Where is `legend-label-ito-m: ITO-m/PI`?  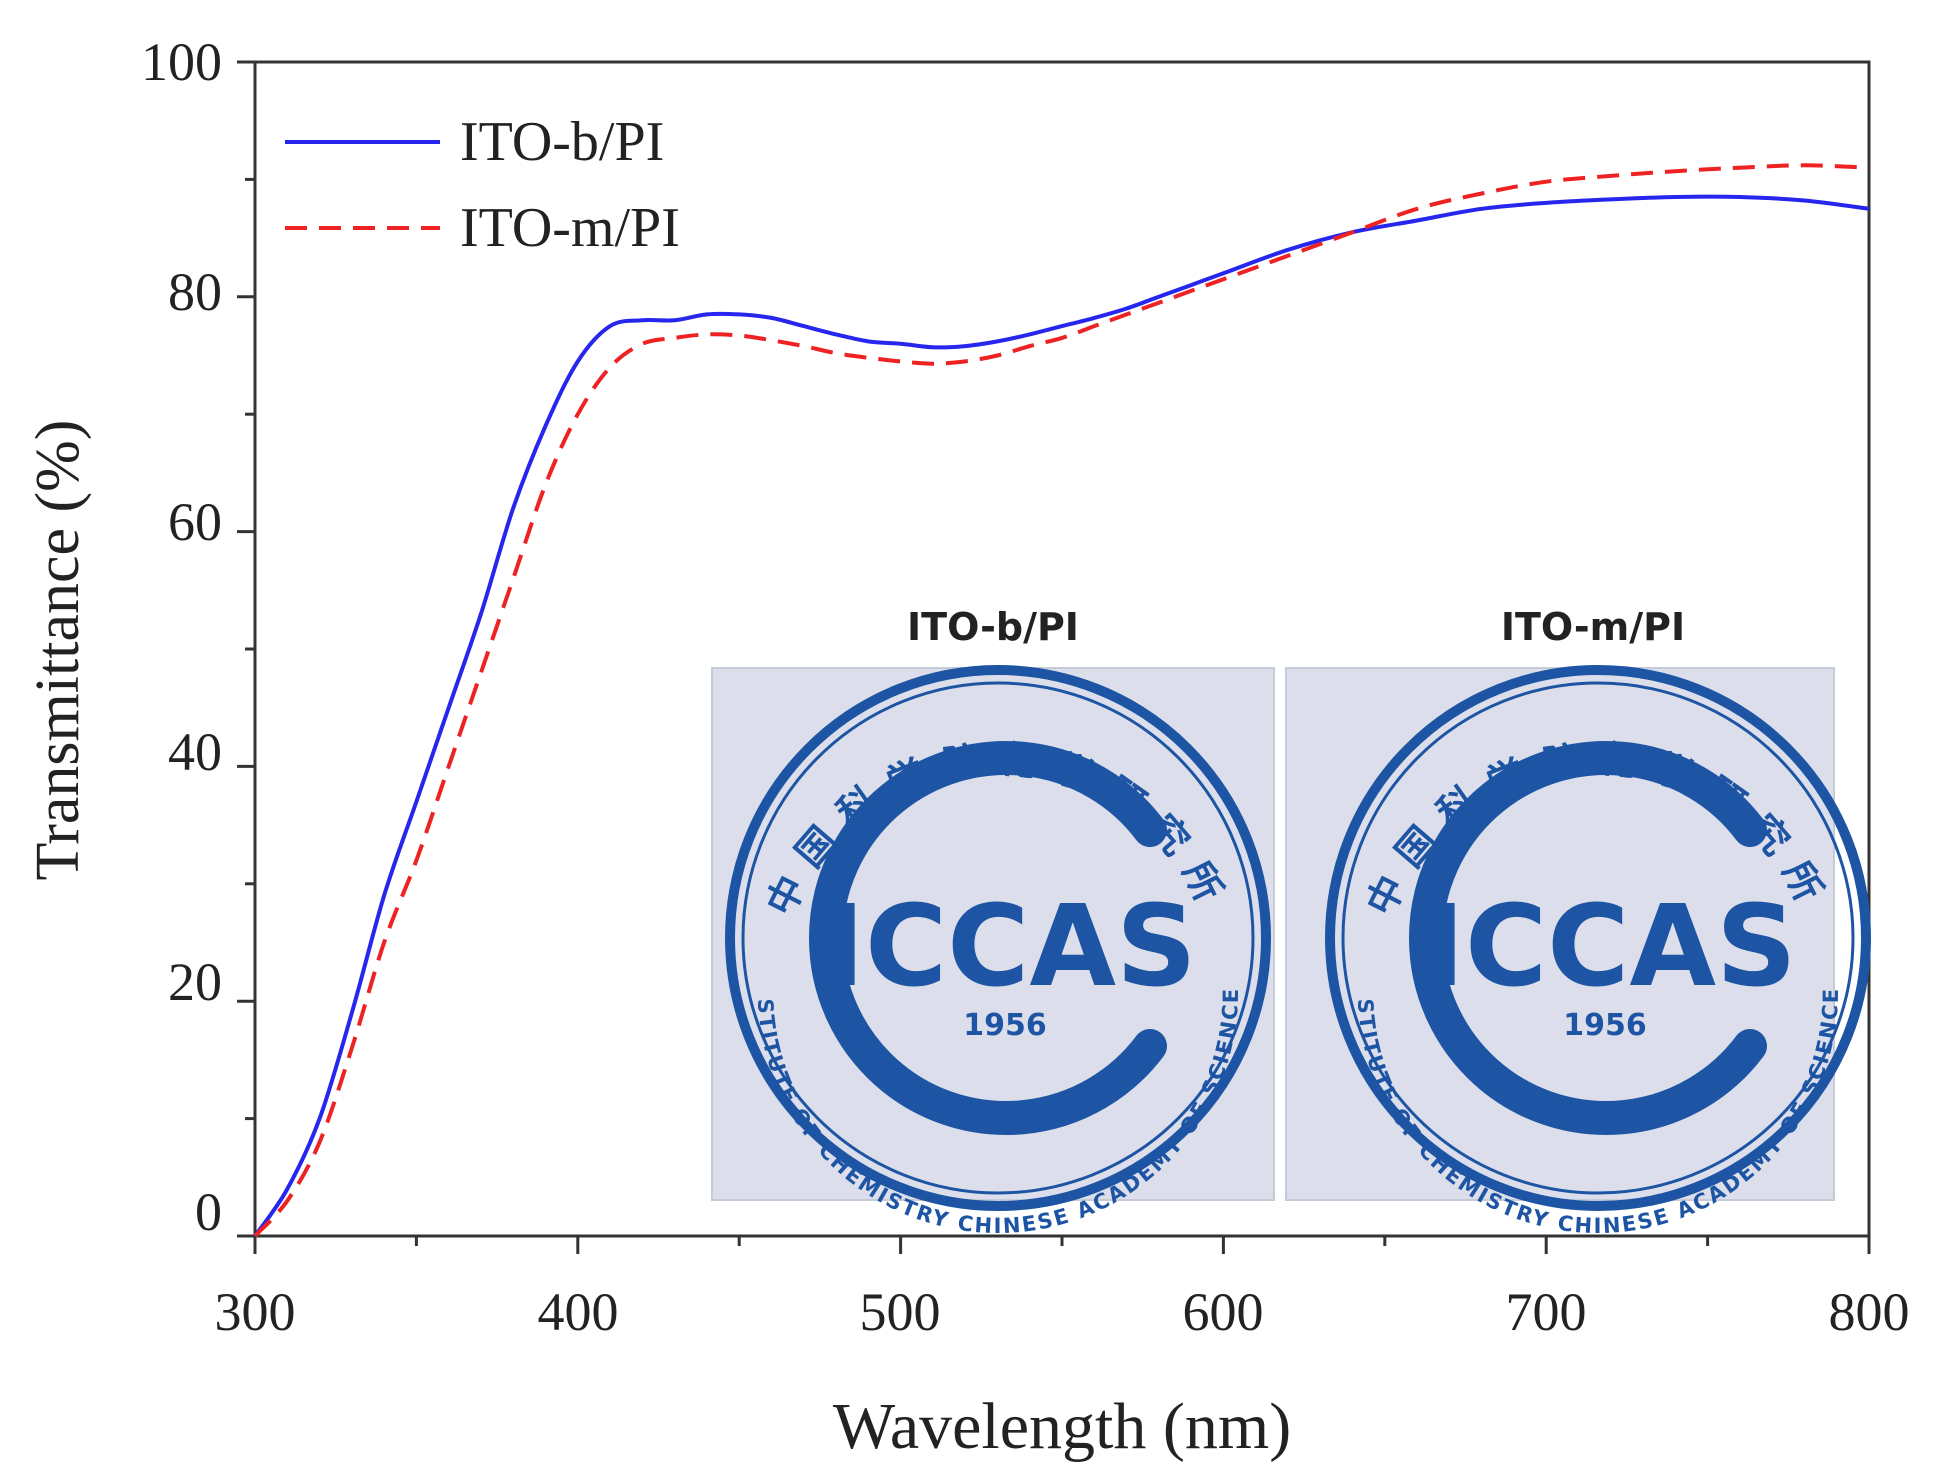 legend-label-ito-m: ITO-m/PI is located at coordinates (570, 228).